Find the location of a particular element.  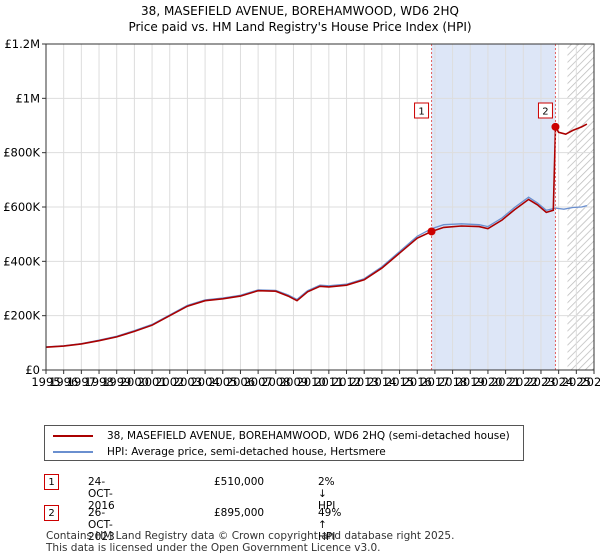

sale-date: 26-OCT-2023 is located at coordinates (101, 525).